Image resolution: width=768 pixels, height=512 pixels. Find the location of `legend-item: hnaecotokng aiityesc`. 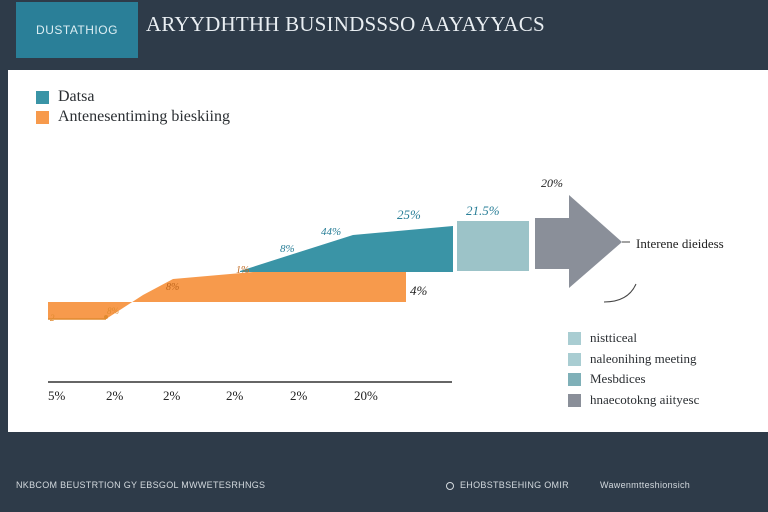

legend-item: hnaecotokng aiityesc is located at coordinates (633, 400).